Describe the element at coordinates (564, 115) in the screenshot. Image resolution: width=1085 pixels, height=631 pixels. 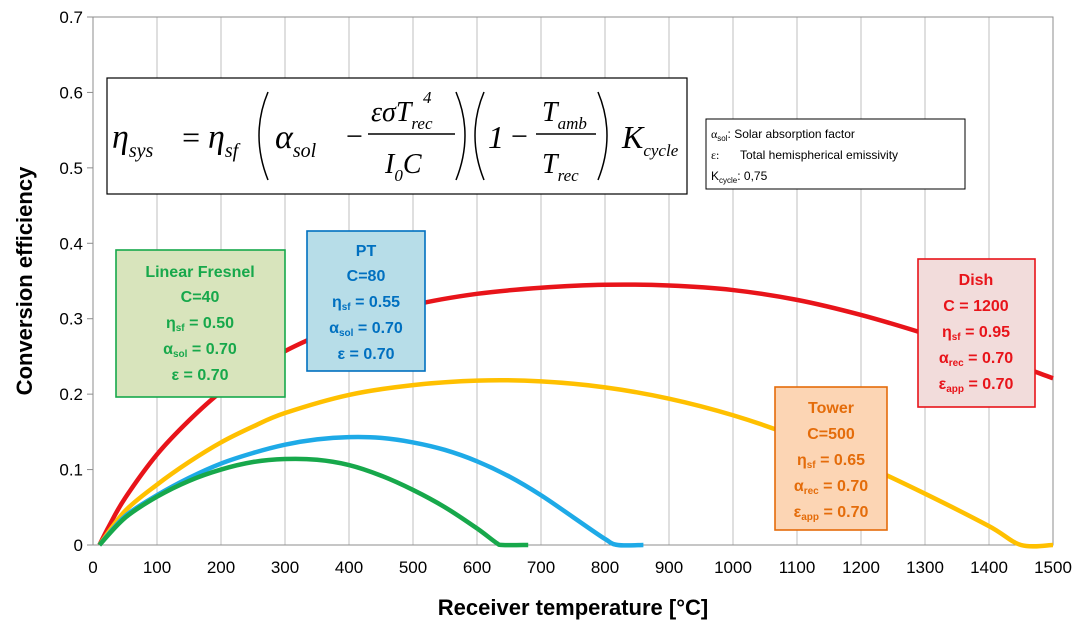
I see `formula-t-amb: Tamb` at that location.